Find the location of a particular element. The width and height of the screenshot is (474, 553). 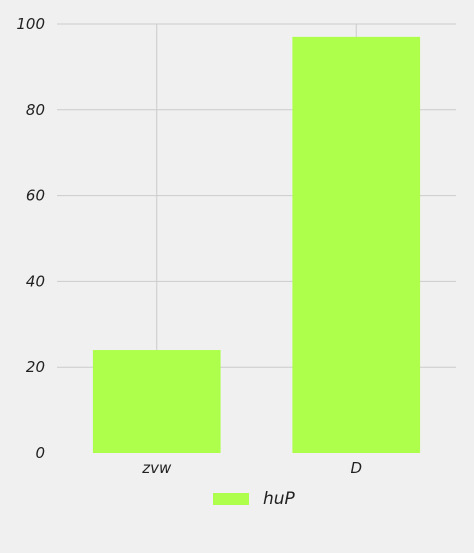

legend-label: huP is located at coordinates (279, 499).